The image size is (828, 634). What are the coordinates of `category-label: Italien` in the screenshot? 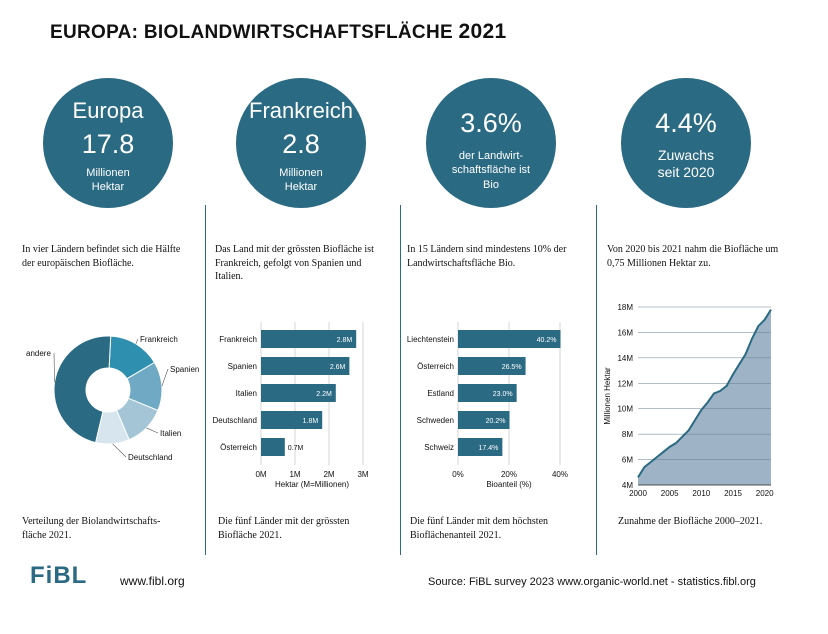 It's located at (246, 393).